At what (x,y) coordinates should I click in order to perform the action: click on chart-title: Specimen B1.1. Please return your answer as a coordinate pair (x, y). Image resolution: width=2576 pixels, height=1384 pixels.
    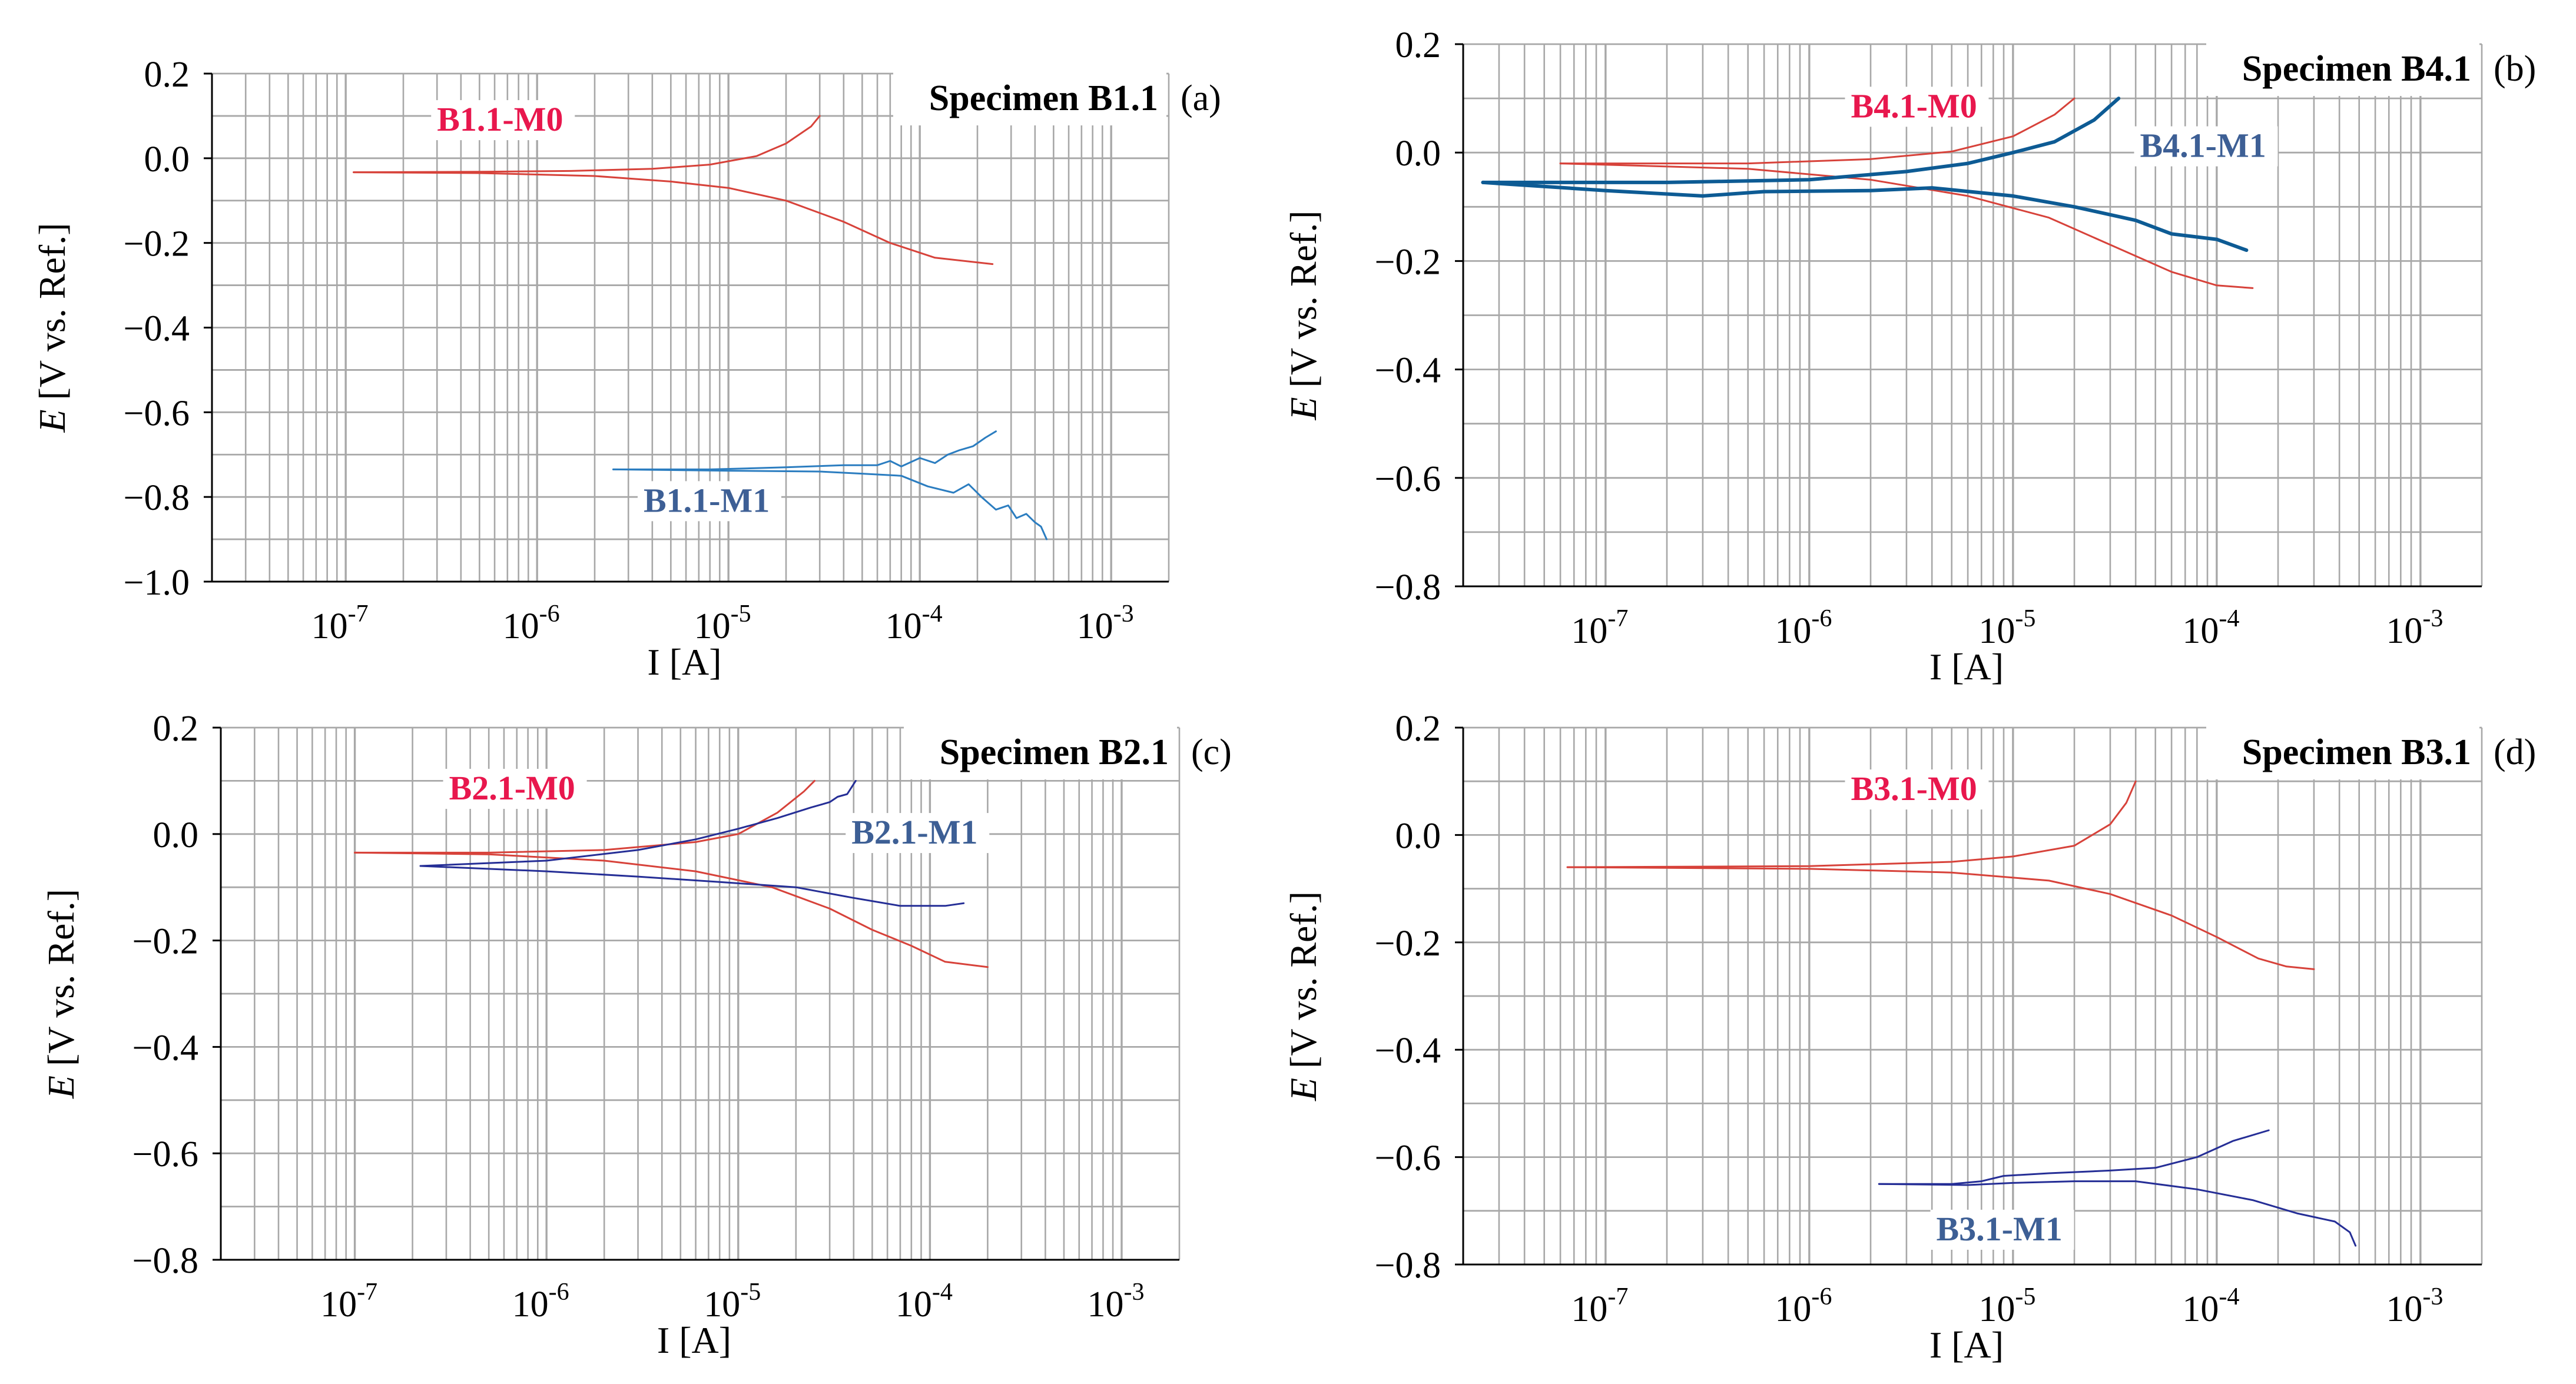
    Looking at the image, I should click on (1043, 98).